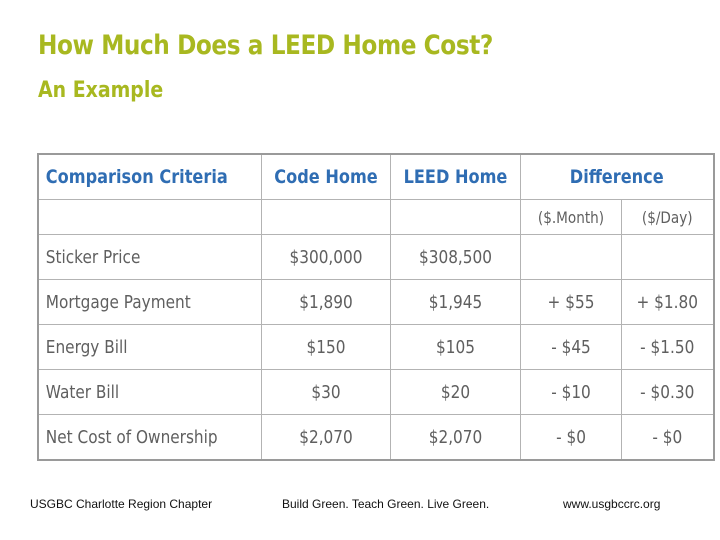  Describe the element at coordinates (101, 90) in the screenshot. I see `page-subtitle: An Example` at that location.